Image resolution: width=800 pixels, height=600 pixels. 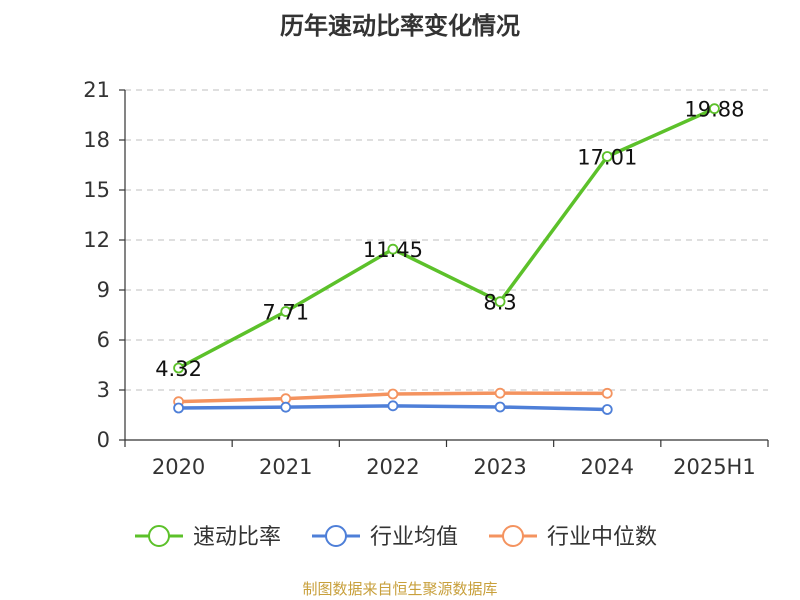 What do you see at coordinates (96, 240) in the screenshot?
I see `y-tick-label: 12` at bounding box center [96, 240].